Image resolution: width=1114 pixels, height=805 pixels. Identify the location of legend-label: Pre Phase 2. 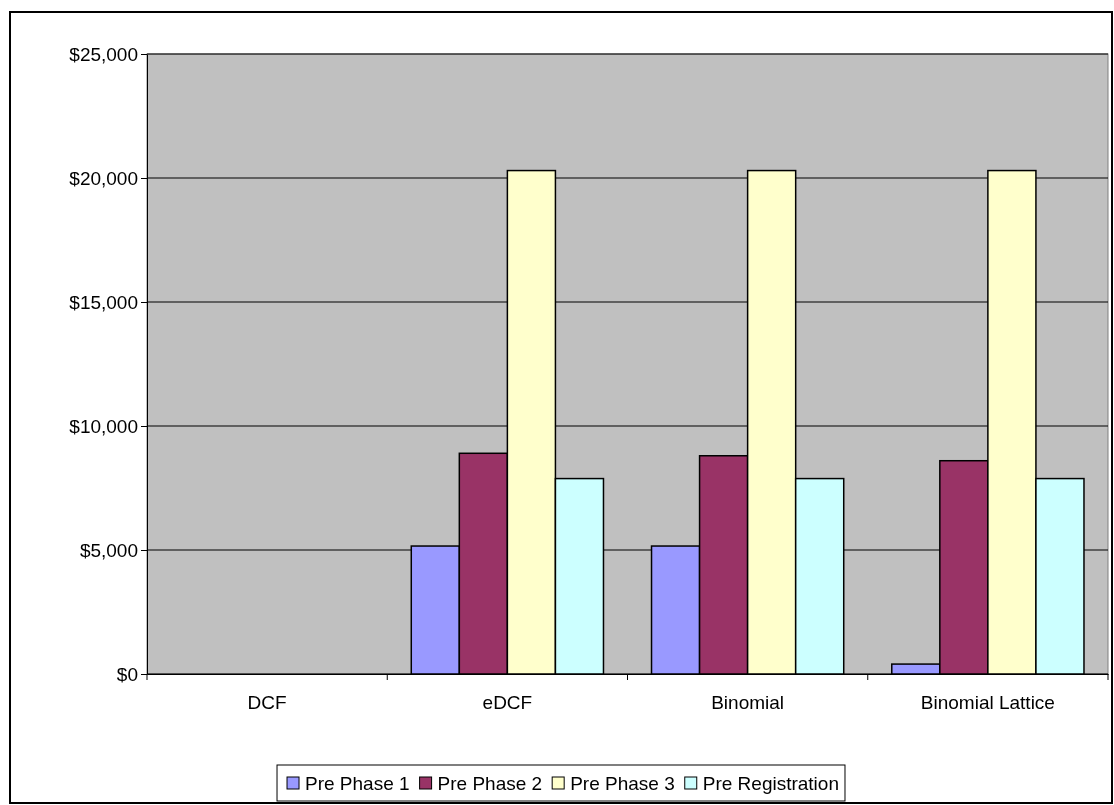
(490, 783).